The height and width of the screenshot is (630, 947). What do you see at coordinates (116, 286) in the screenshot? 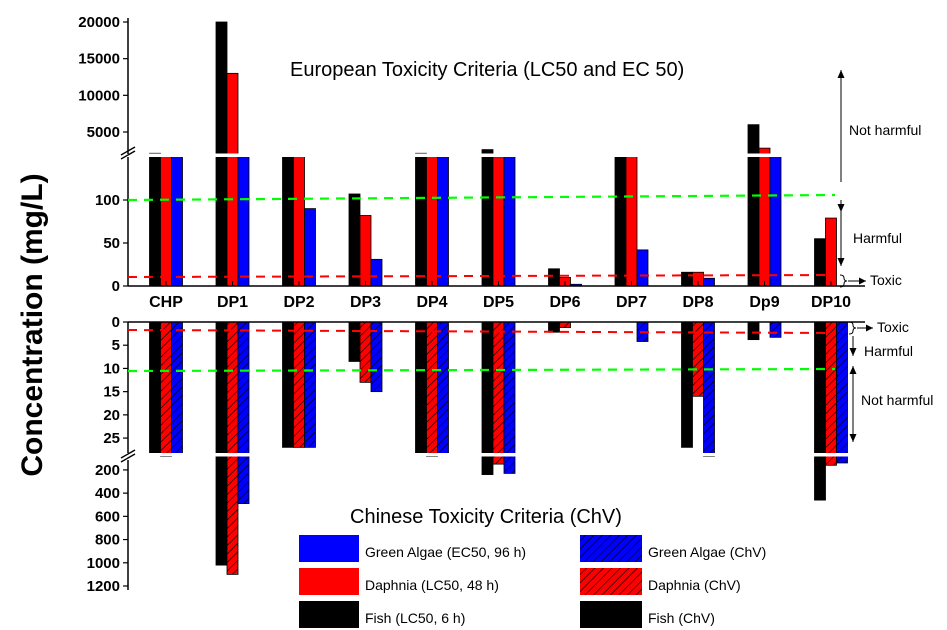
I see `upper-ytick-0: 0` at bounding box center [116, 286].